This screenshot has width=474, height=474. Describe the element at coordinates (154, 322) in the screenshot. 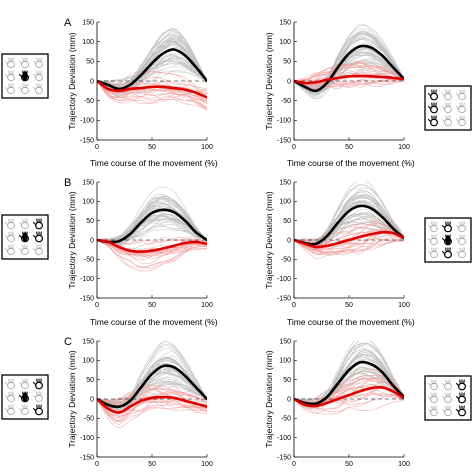

I see `xlabel-row-B-left: Time course of the movement (%)` at that location.